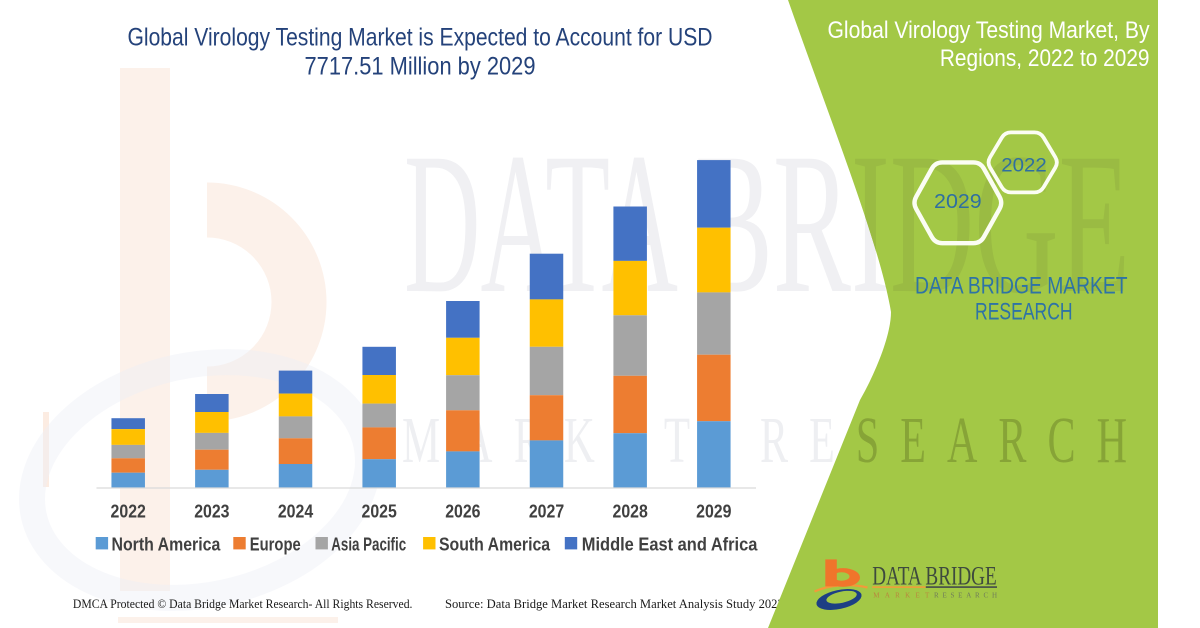 The width and height of the screenshot is (1200, 628). What do you see at coordinates (462, 511) in the screenshot?
I see `svg-text: 2026` at bounding box center [462, 511].